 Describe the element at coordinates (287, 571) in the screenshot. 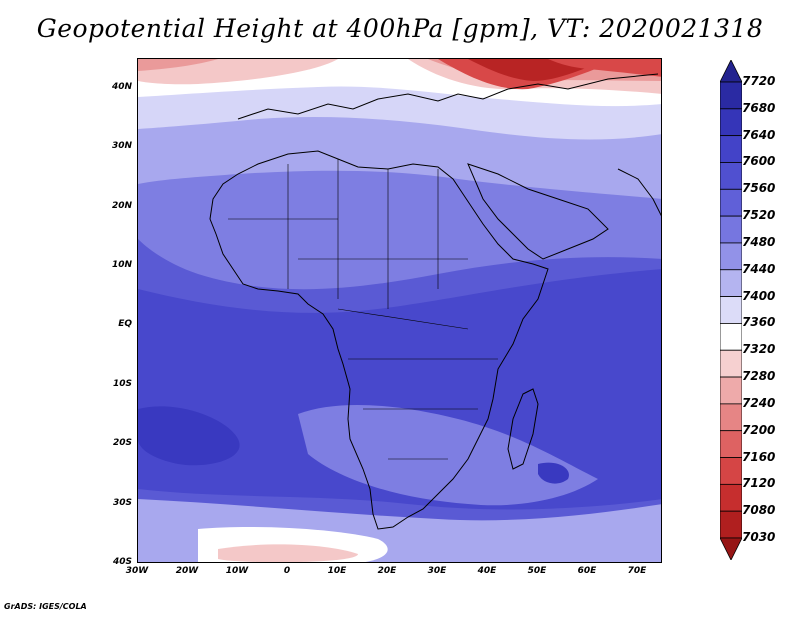

I see `lon-tick-label: 0` at that location.